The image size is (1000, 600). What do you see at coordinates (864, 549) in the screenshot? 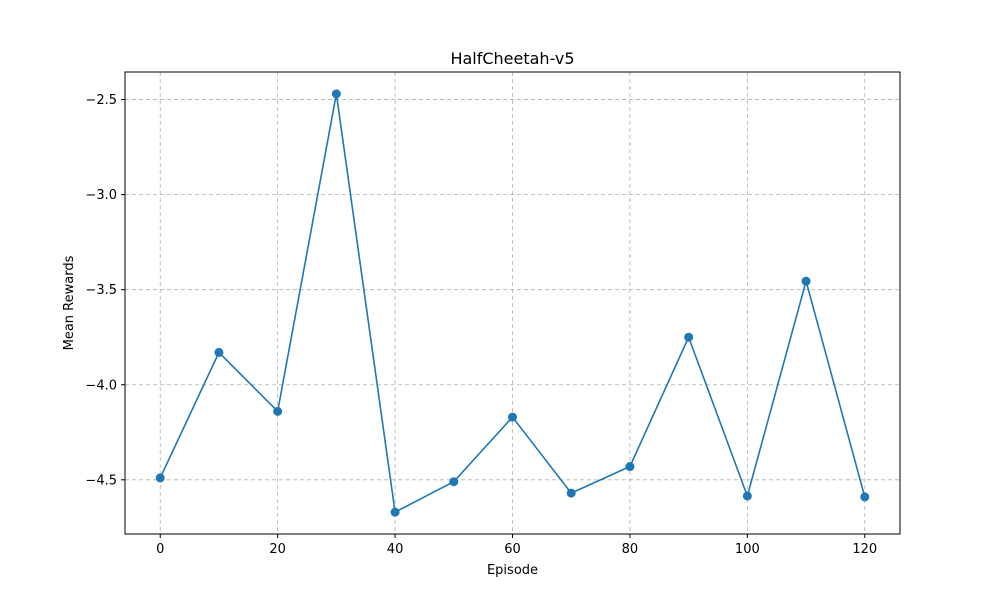
I see `x-tick-label: 120` at bounding box center [864, 549].